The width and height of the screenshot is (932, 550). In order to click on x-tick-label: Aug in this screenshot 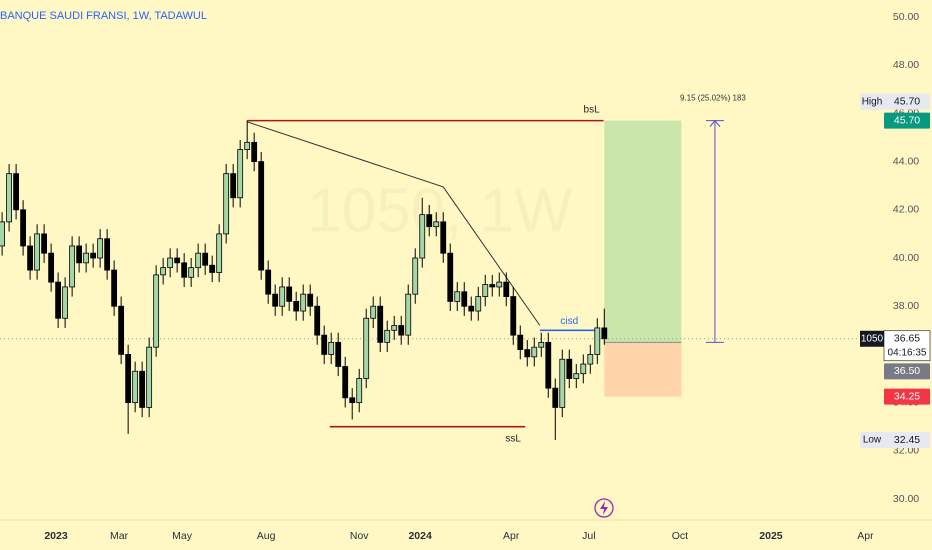, I will do `click(266, 536)`.